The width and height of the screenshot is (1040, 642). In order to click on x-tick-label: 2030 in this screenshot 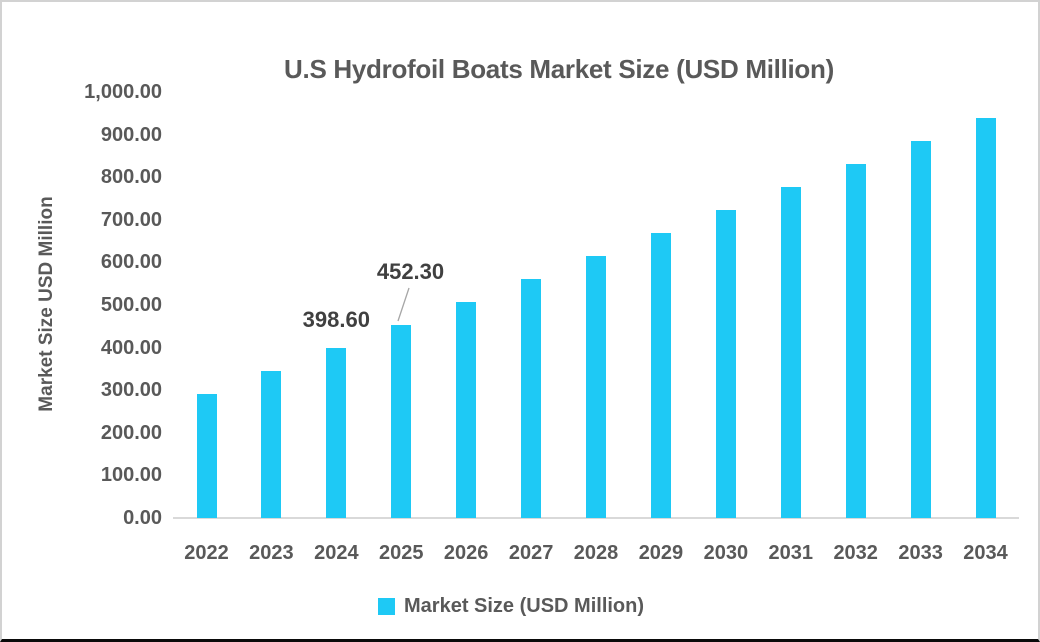, I will do `click(726, 553)`.